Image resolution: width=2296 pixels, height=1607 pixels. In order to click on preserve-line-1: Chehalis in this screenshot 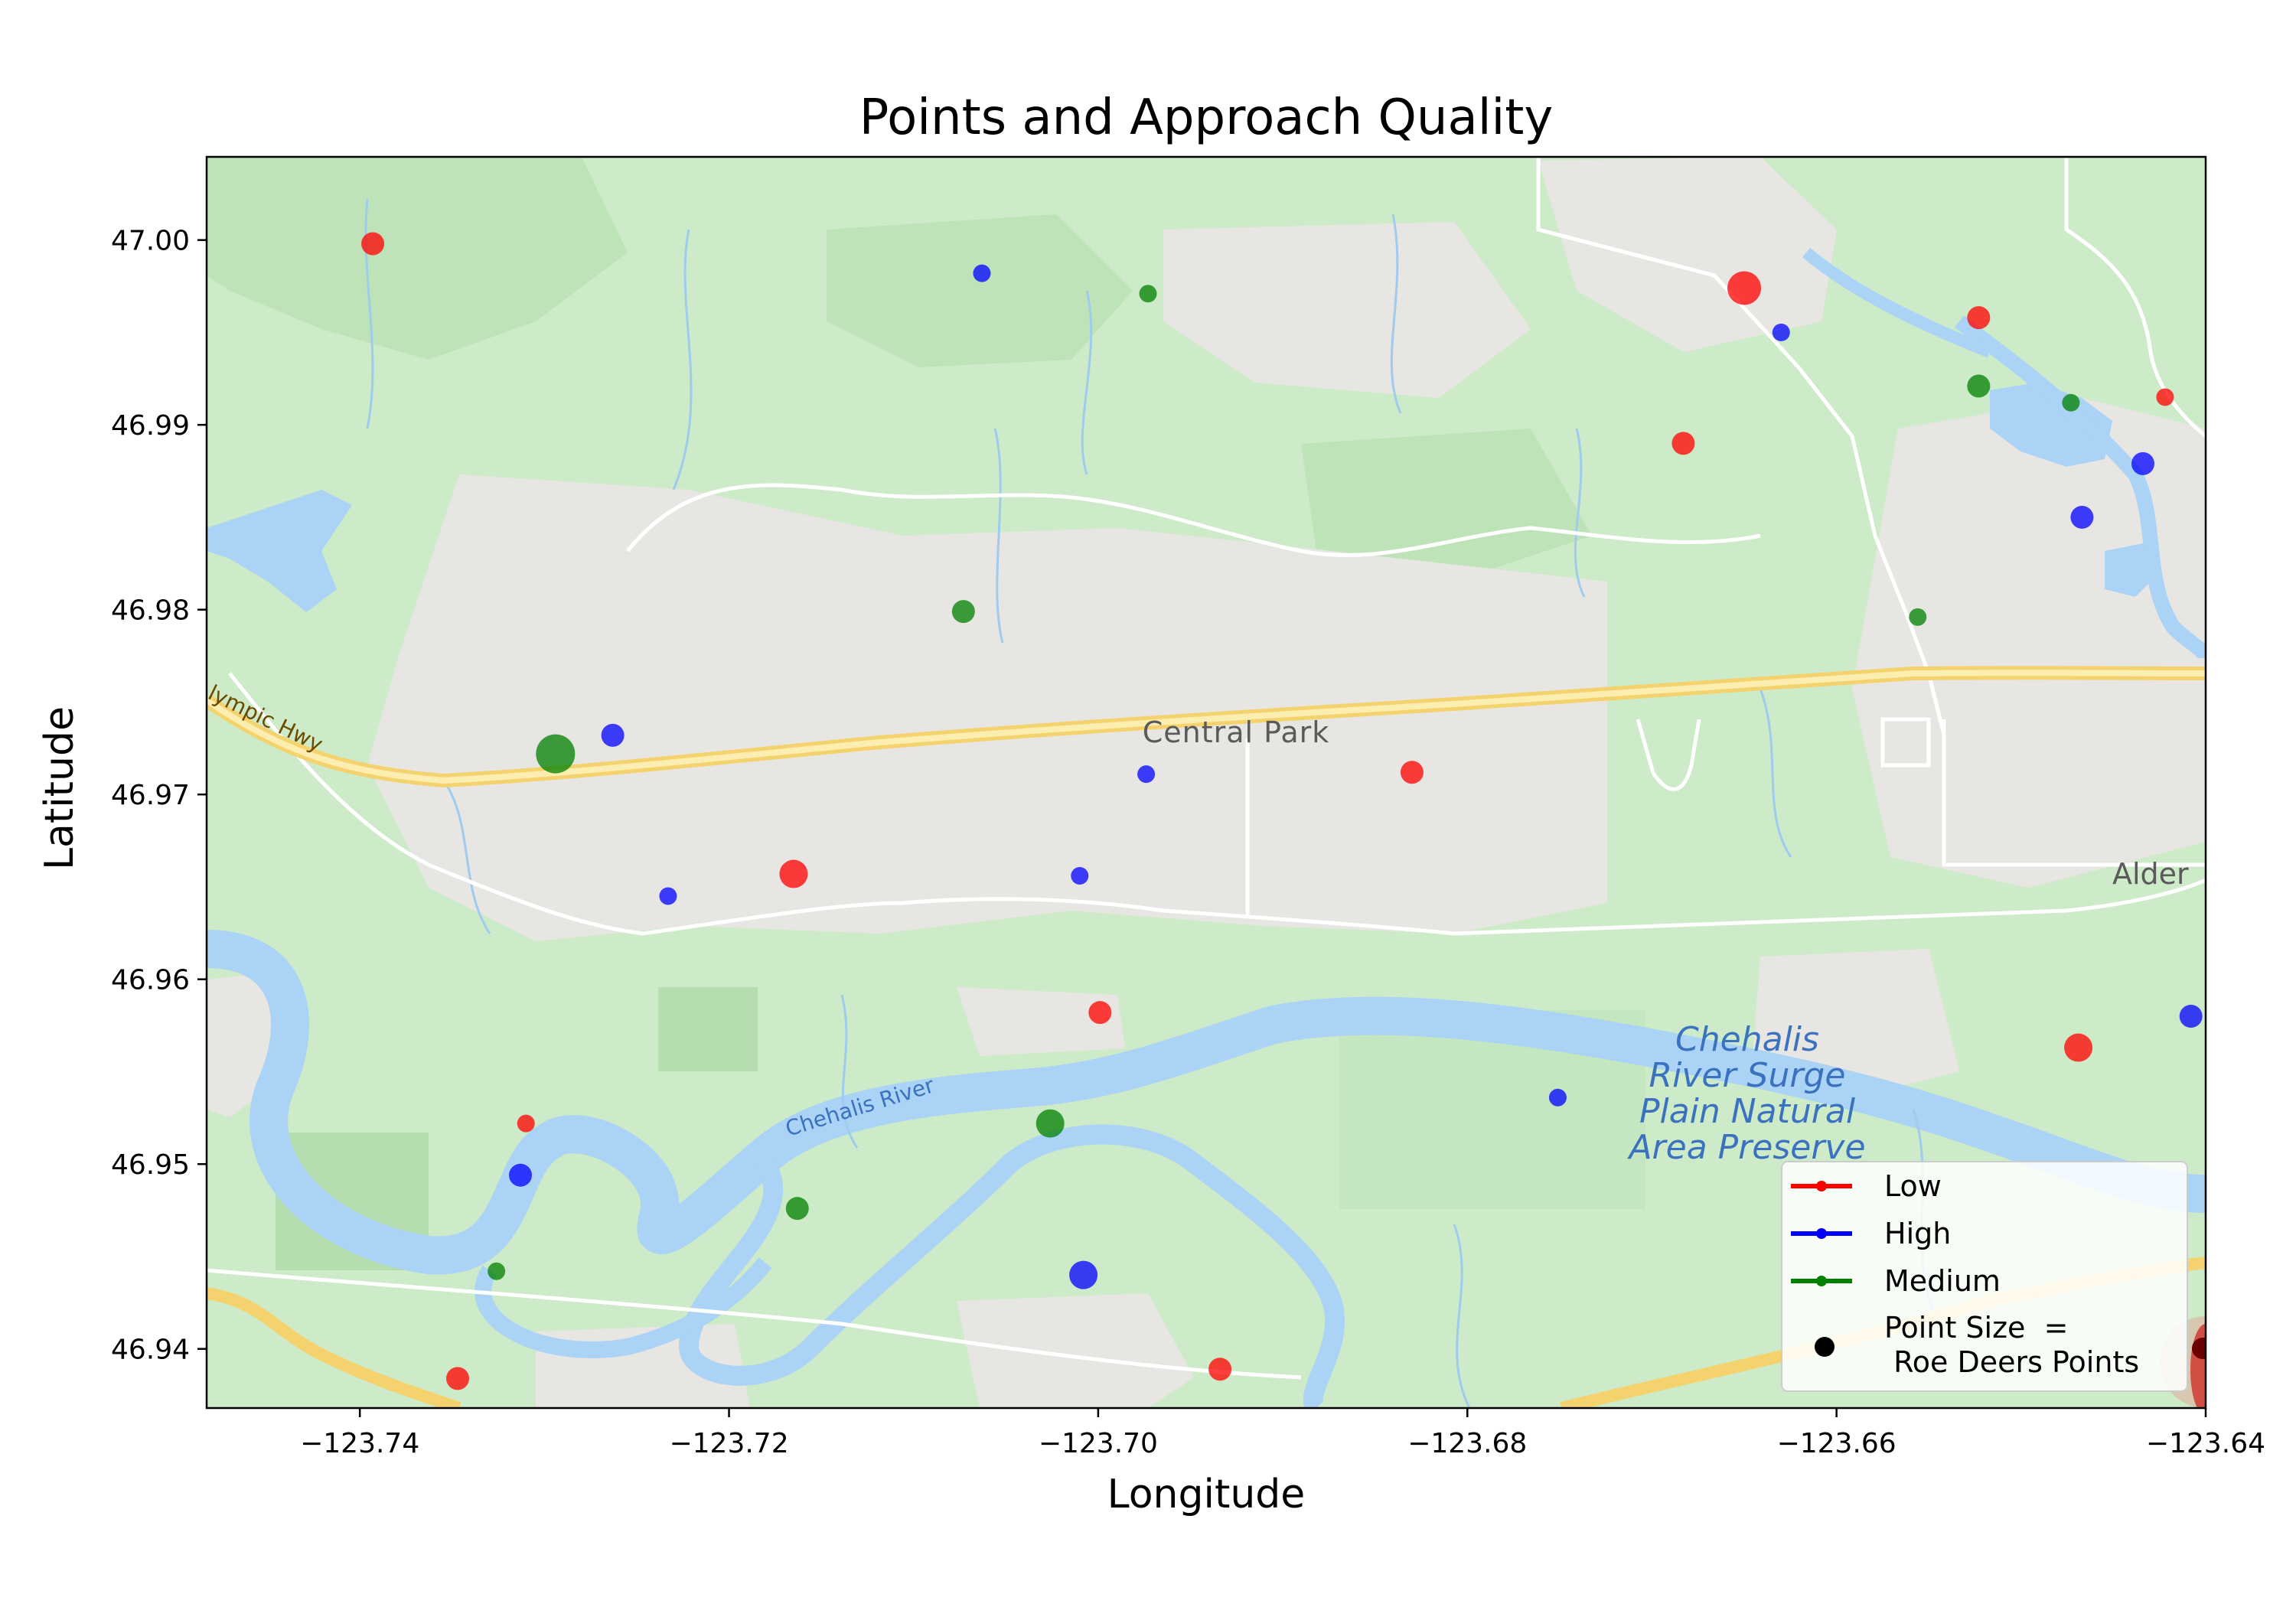, I will do `click(1747, 1039)`.